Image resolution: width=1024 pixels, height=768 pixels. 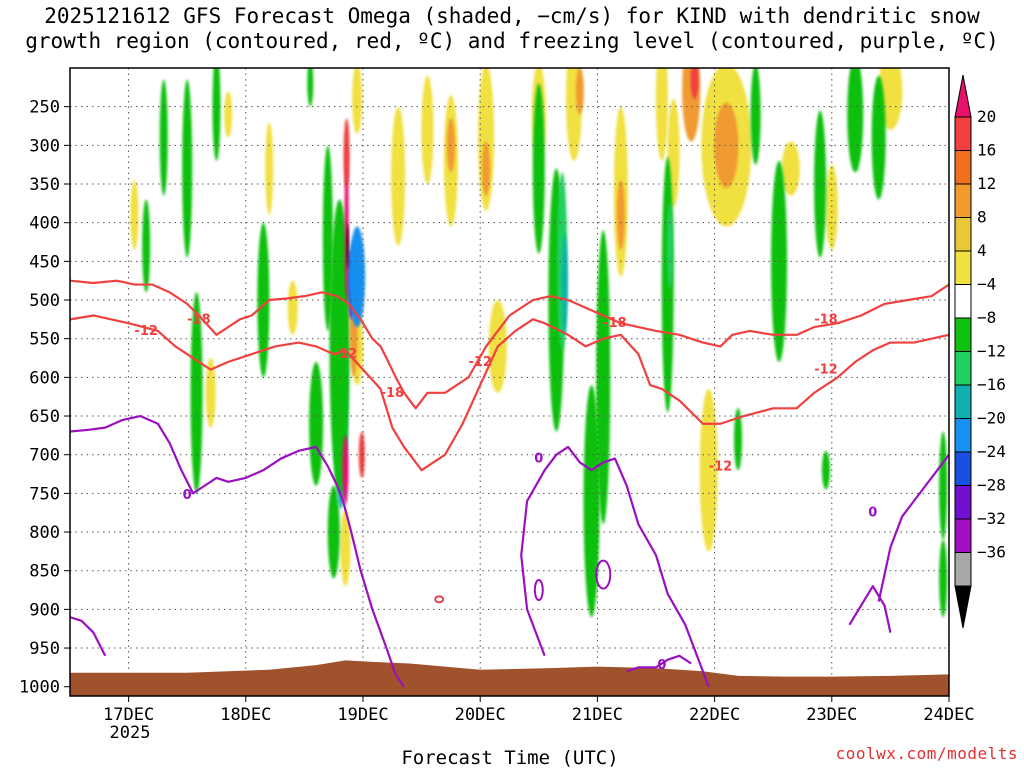 I want to click on contour-label-4: -12, so click(x=480, y=362).